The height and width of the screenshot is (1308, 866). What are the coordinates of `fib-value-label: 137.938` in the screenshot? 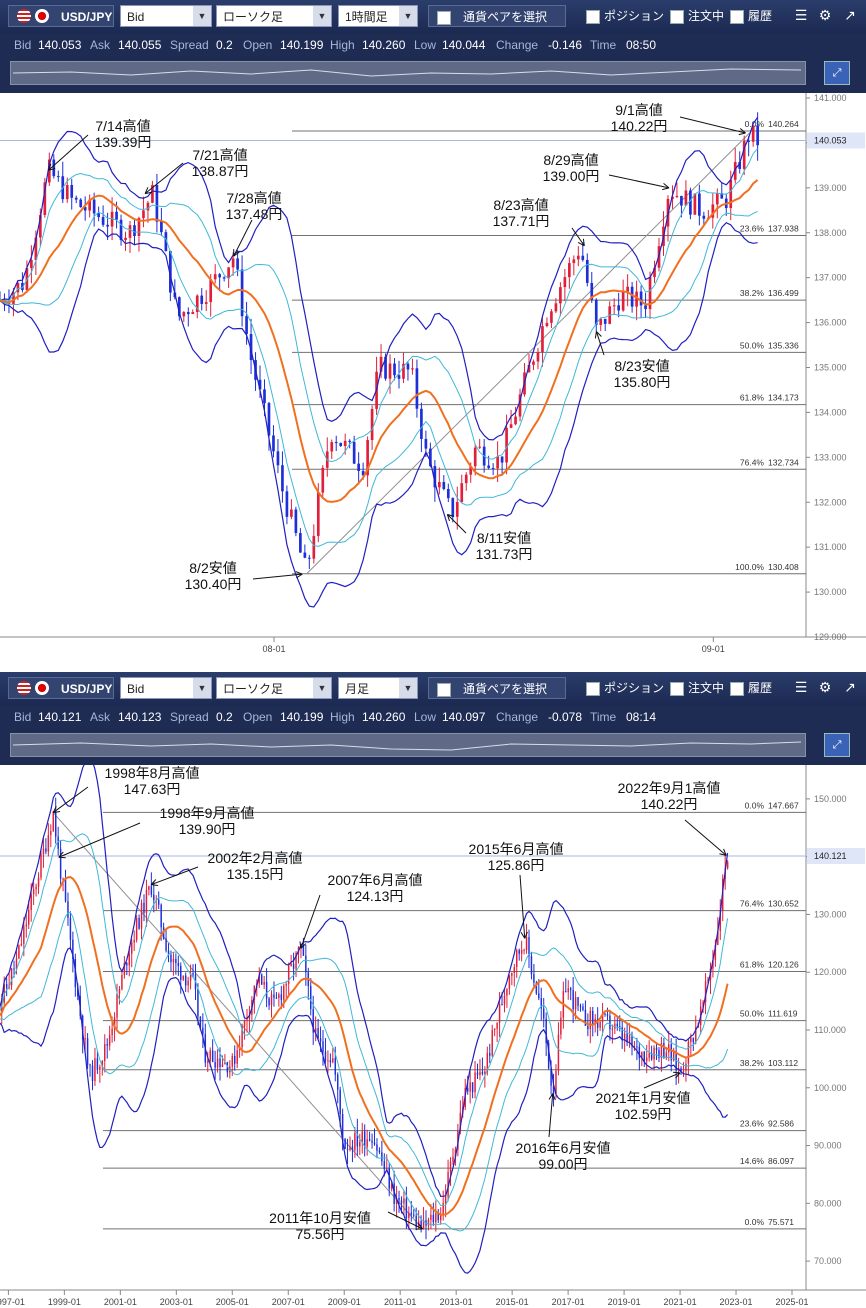 It's located at (783, 229).